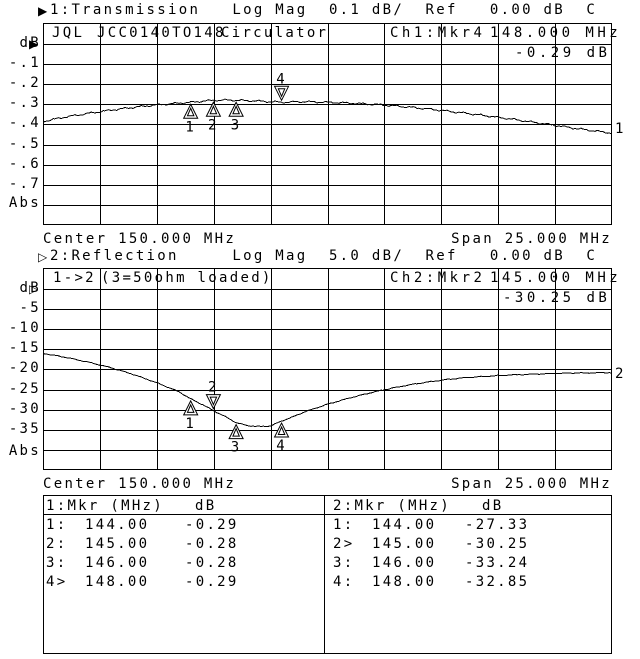 This screenshot has width=640, height=659. What do you see at coordinates (57, 563) in the screenshot?
I see `marker-left-label: 3:` at bounding box center [57, 563].